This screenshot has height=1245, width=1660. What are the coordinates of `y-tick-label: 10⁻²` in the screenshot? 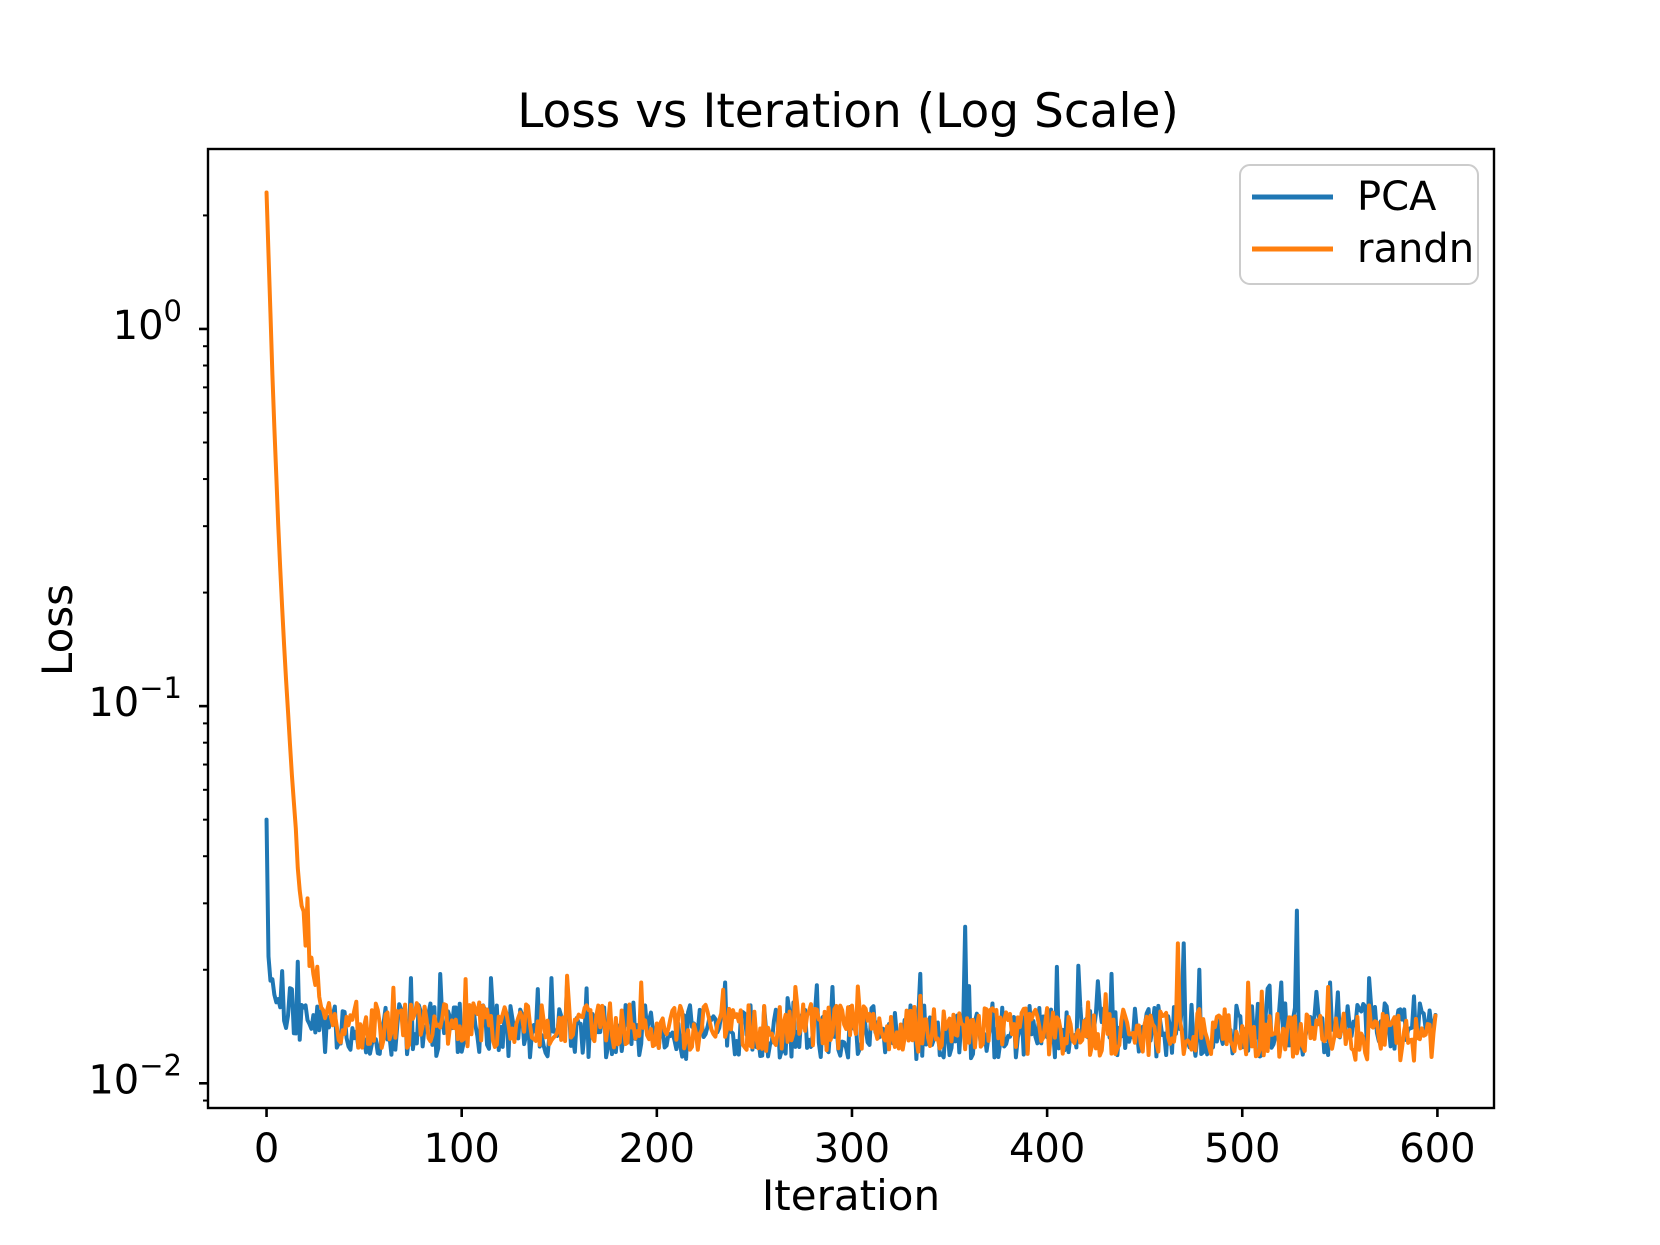 It's located at (135, 1075).